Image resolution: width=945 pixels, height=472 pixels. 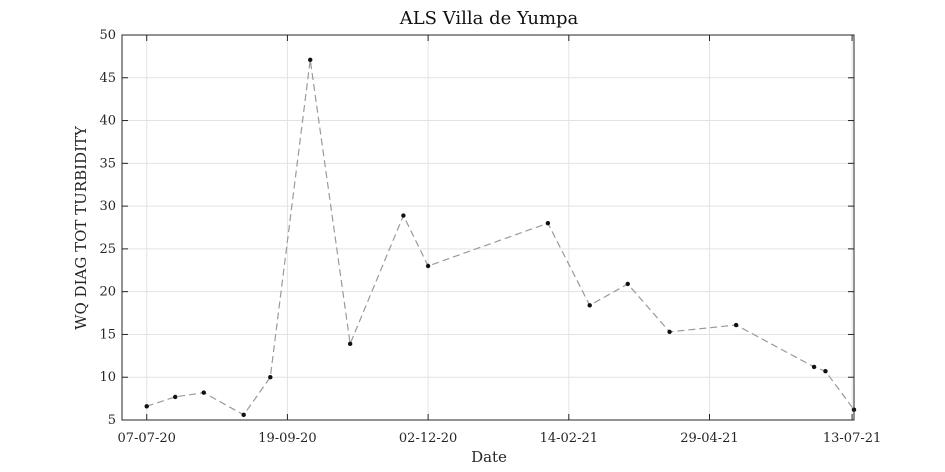 I want to click on y-tick-label: 10, so click(x=107, y=377).